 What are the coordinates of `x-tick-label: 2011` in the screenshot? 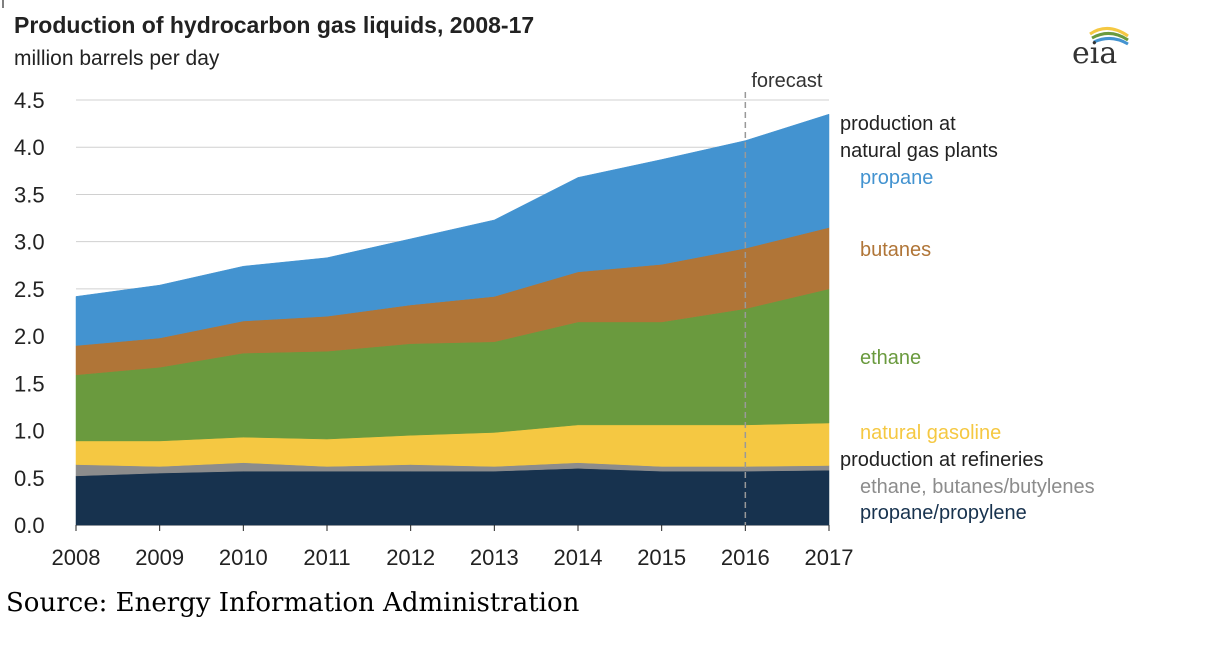 It's located at (326, 557).